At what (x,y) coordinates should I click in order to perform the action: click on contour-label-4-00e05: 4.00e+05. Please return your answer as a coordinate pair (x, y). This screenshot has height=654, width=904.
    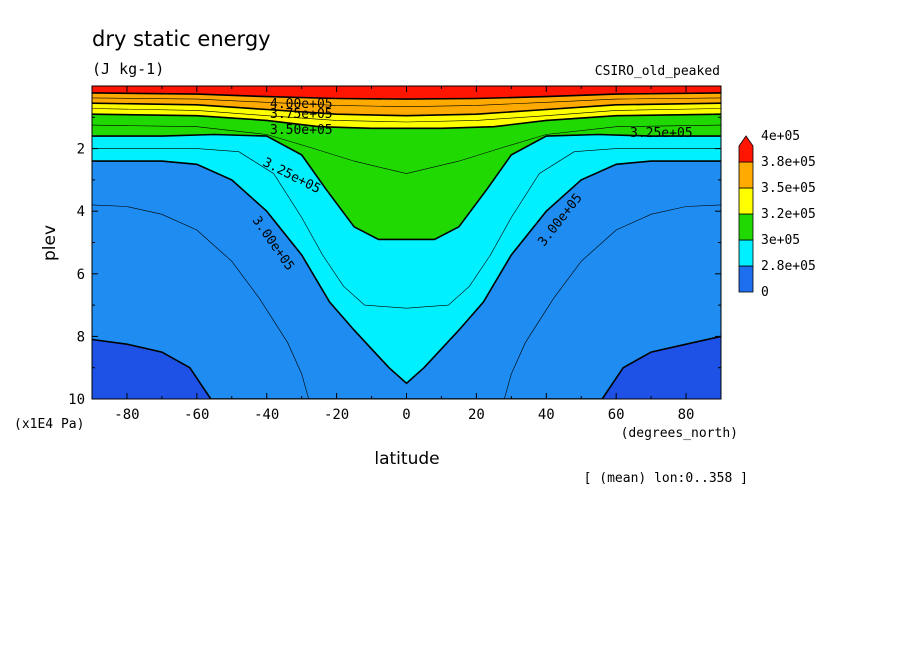
    Looking at the image, I should click on (301, 104).